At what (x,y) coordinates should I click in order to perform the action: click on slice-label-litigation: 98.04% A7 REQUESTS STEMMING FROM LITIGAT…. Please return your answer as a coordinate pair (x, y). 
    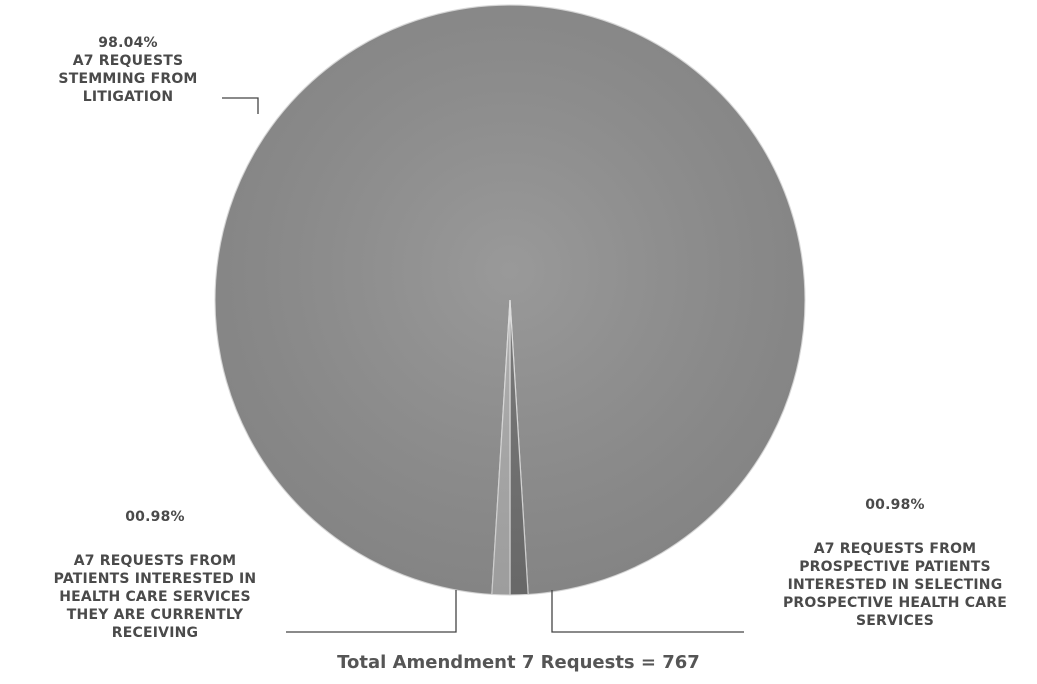
    Looking at the image, I should click on (128, 70).